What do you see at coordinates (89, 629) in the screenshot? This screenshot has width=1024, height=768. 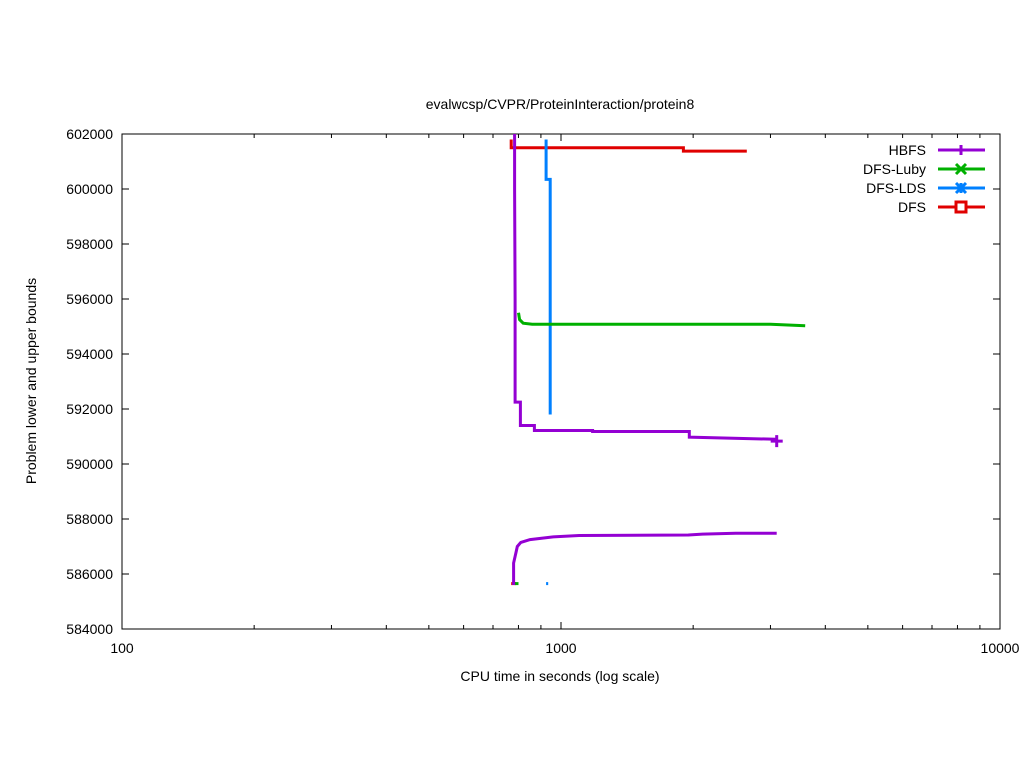 I see `y-tick-label: 584000` at bounding box center [89, 629].